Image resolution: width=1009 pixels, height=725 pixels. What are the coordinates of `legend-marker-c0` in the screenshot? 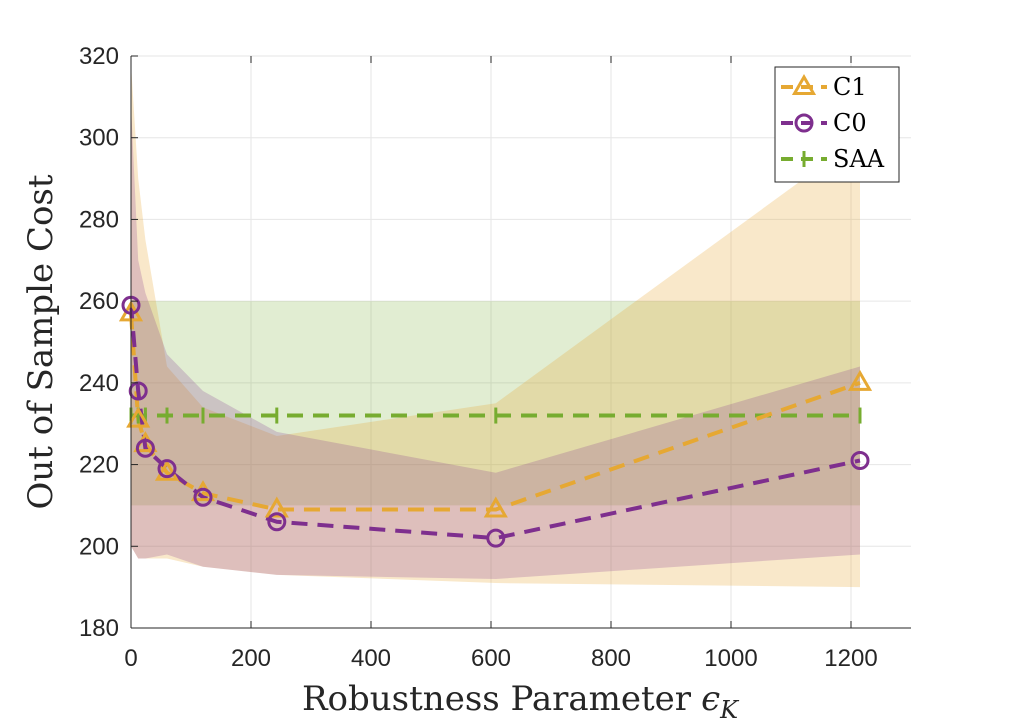 It's located at (804, 123).